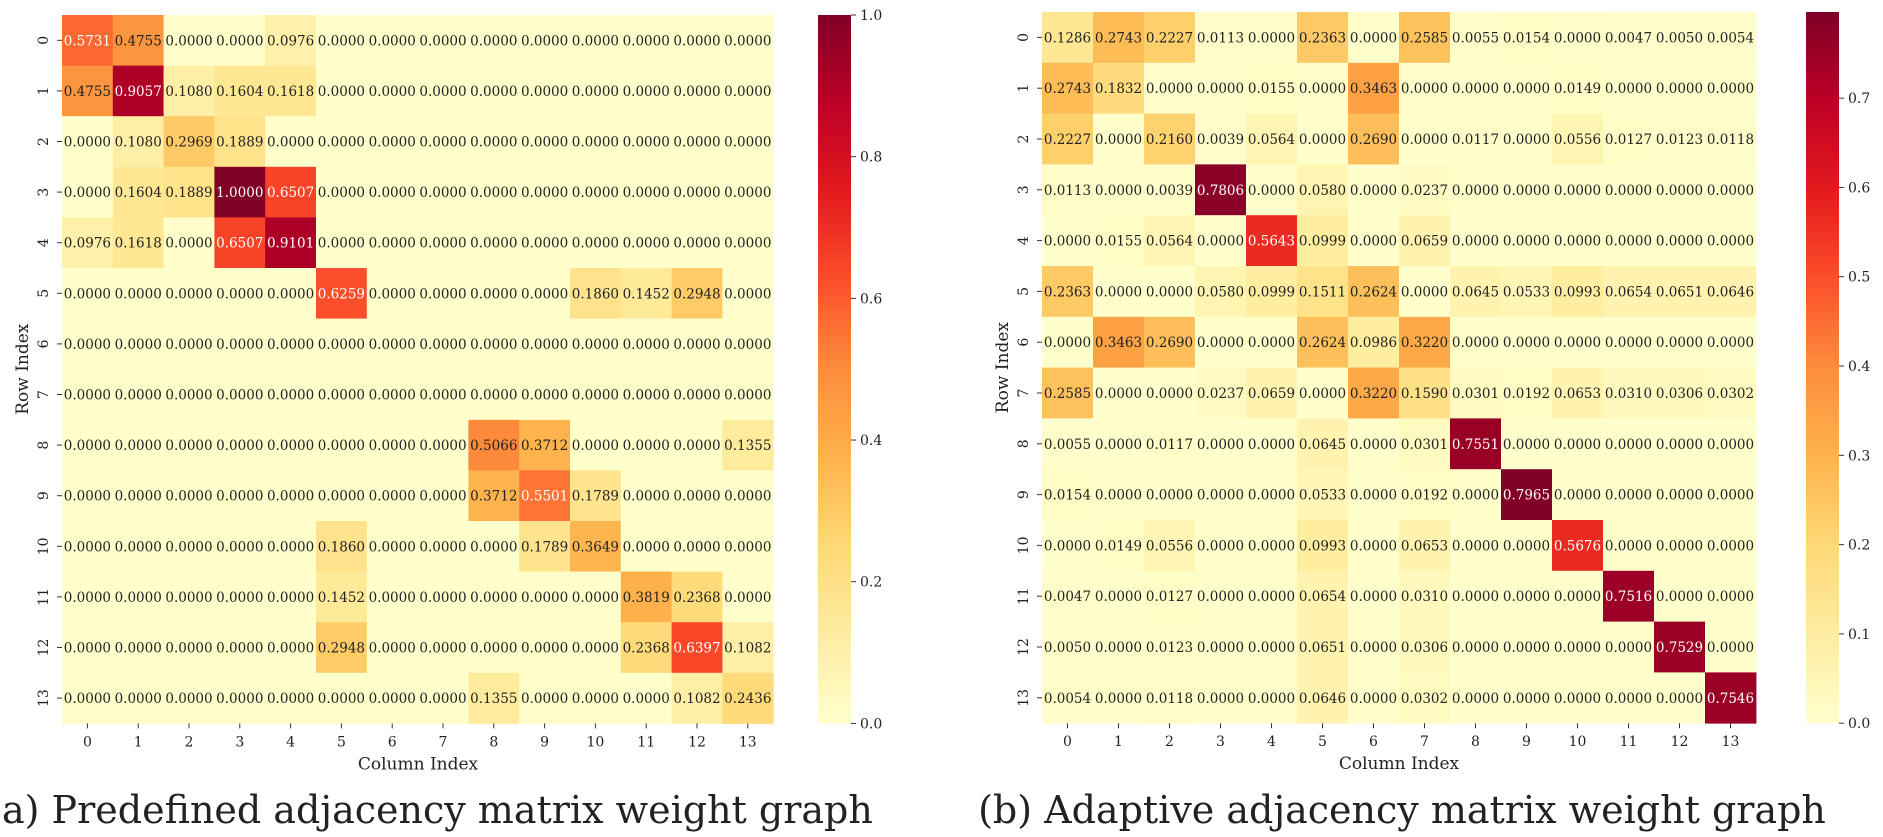  What do you see at coordinates (595, 742) in the screenshot?
I see `x-tick-label: 10` at bounding box center [595, 742].